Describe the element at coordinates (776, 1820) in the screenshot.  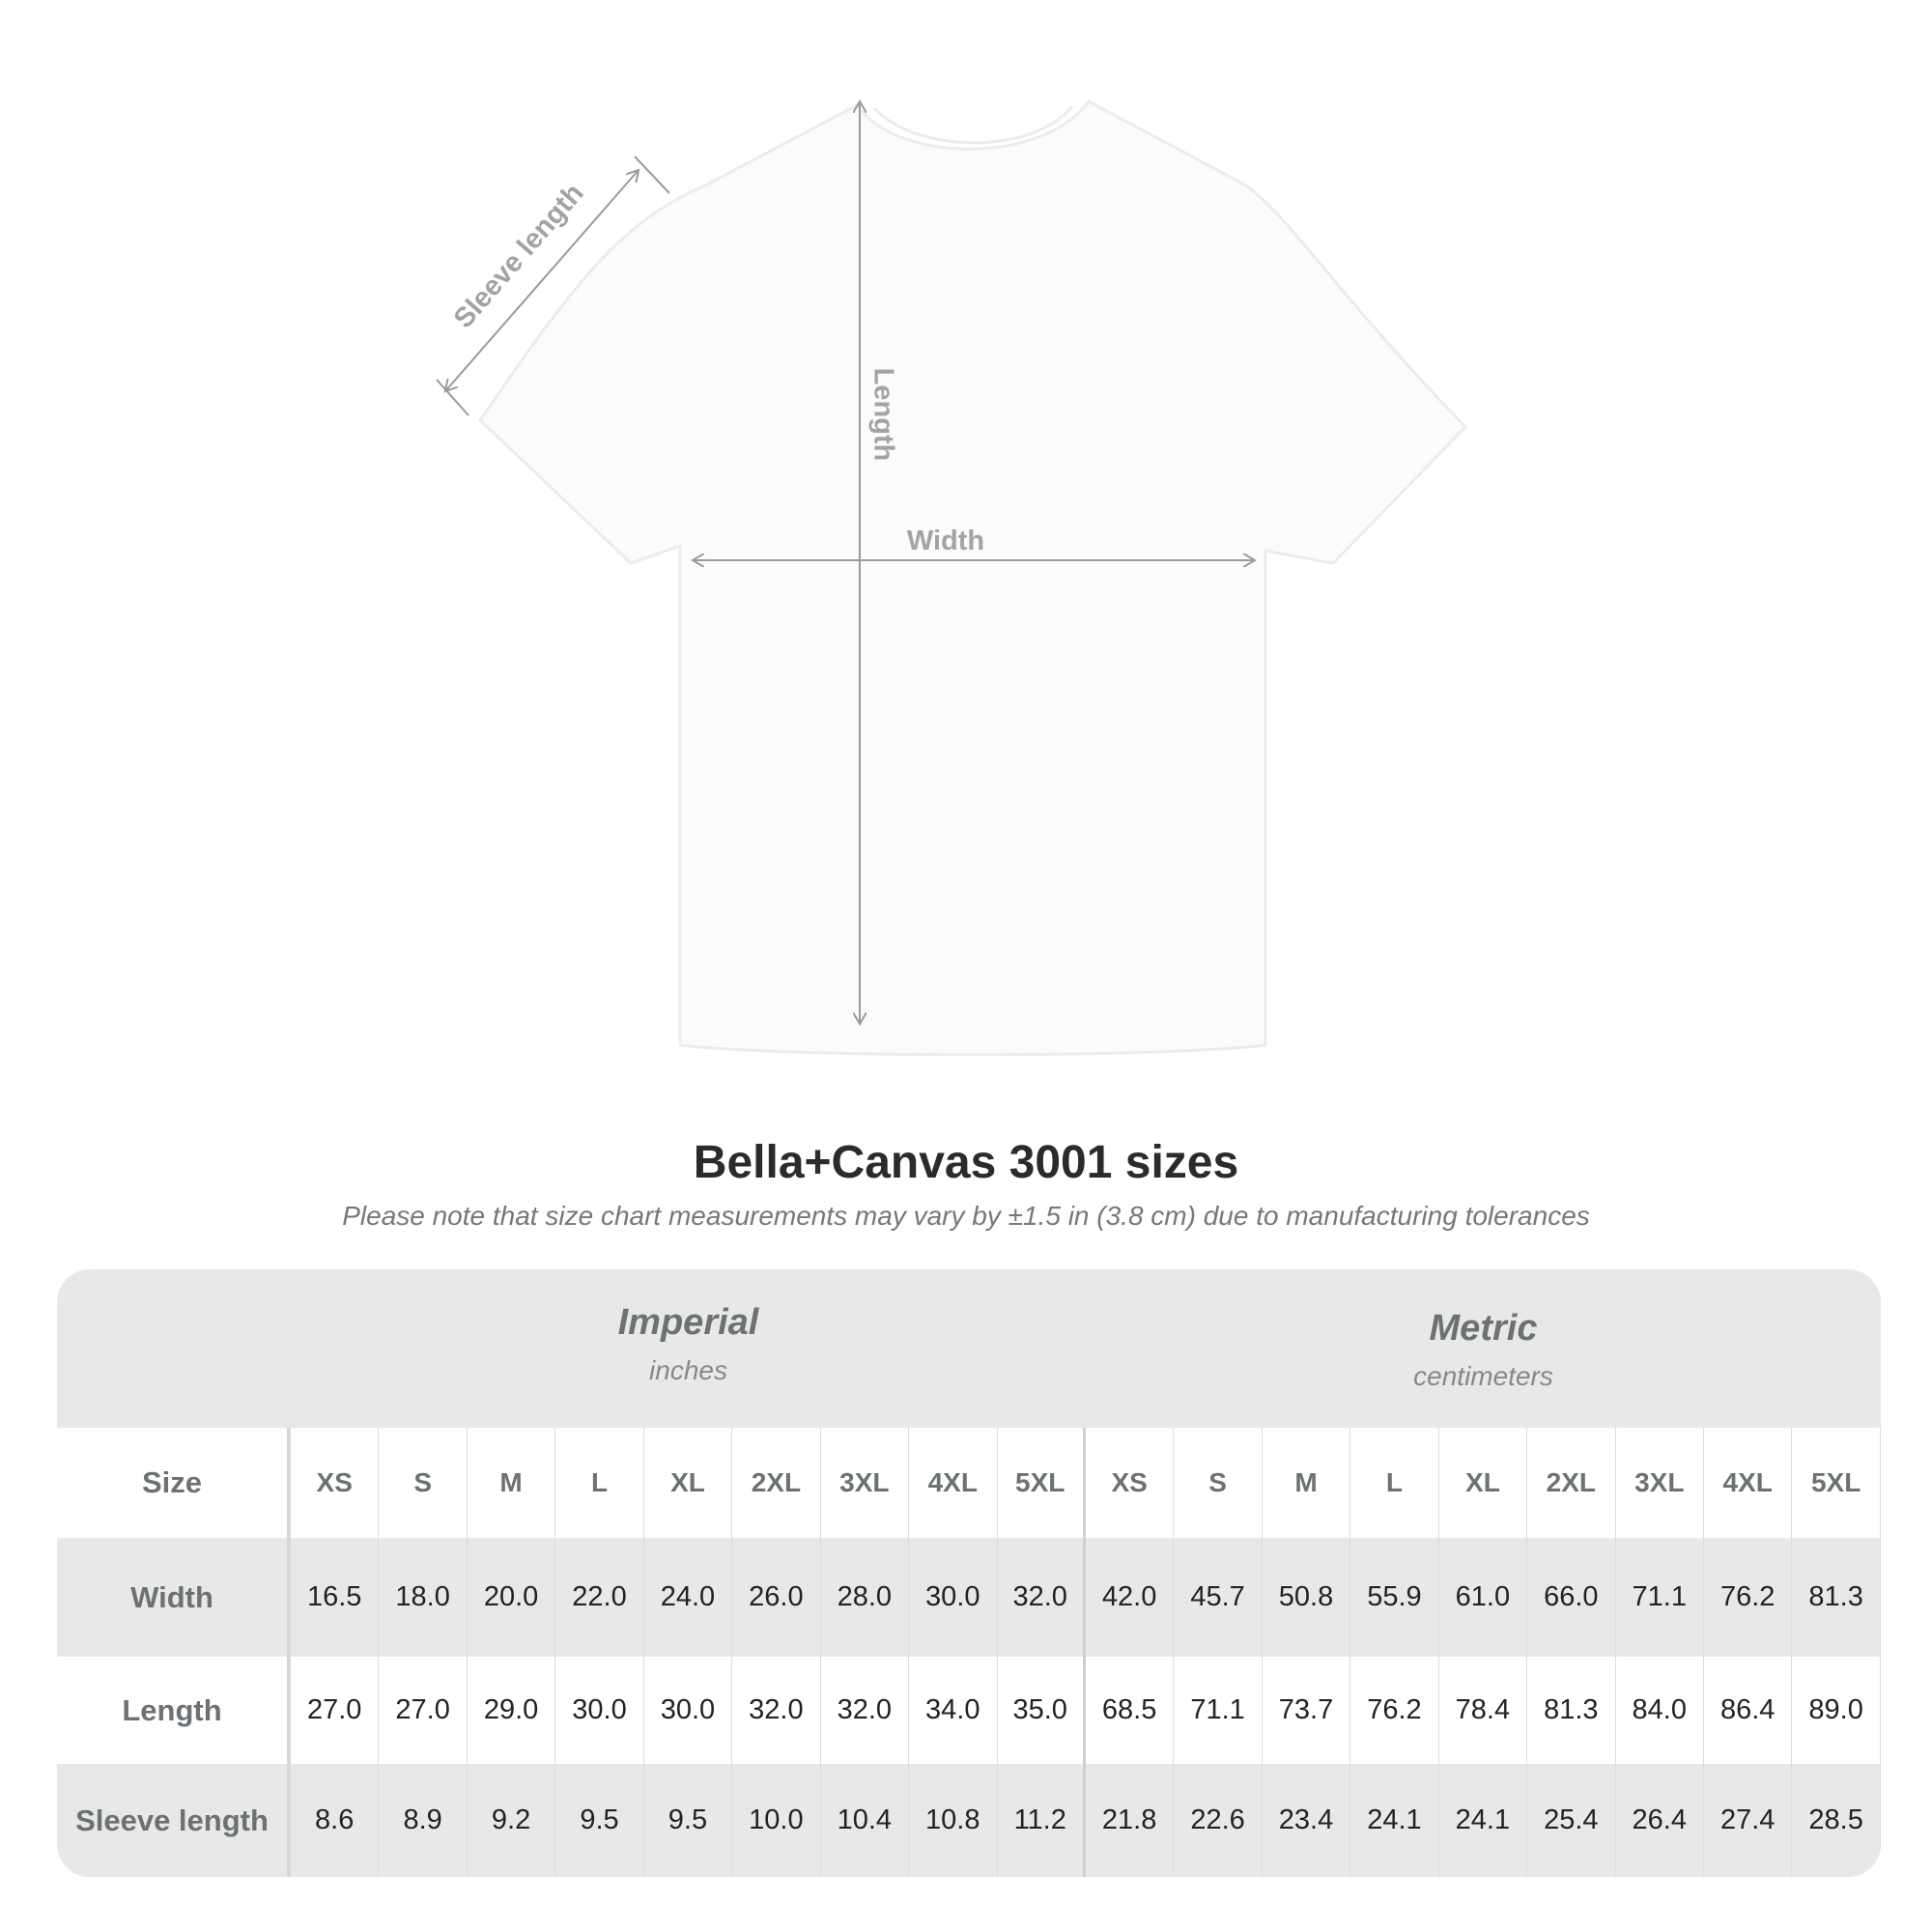
I see `table-cell: 10.0` at that location.